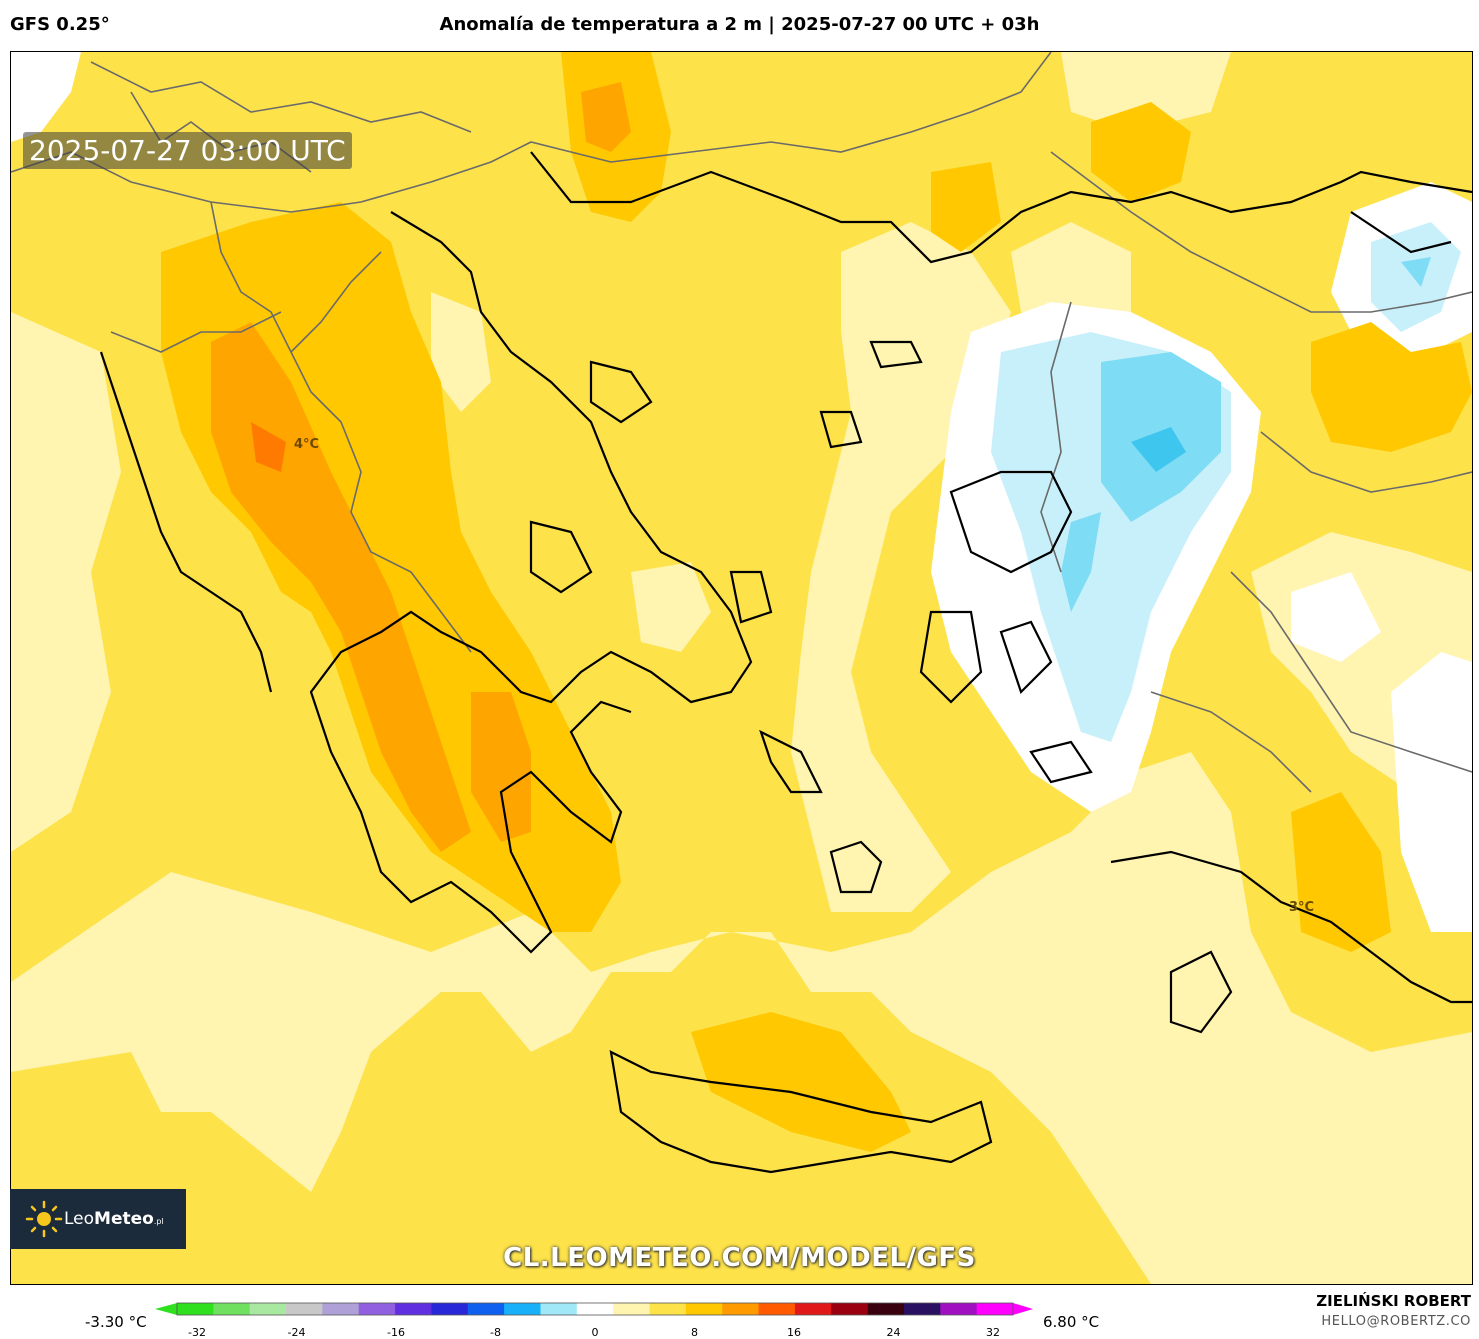  Describe the element at coordinates (739, 1258) in the screenshot. I see `source-watermark: CL.LEOMETEO.COM/MODEL/GFS` at that location.